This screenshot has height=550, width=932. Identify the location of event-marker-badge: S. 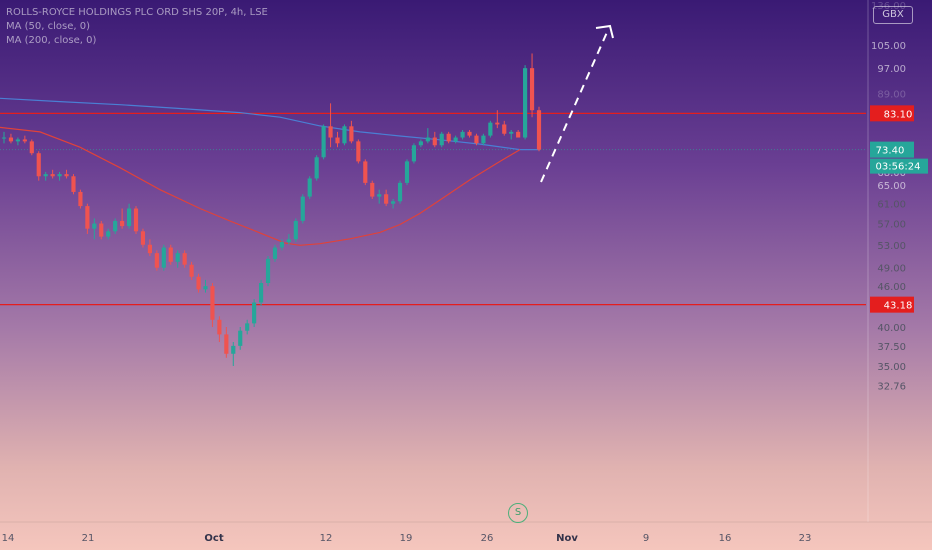
(518, 513).